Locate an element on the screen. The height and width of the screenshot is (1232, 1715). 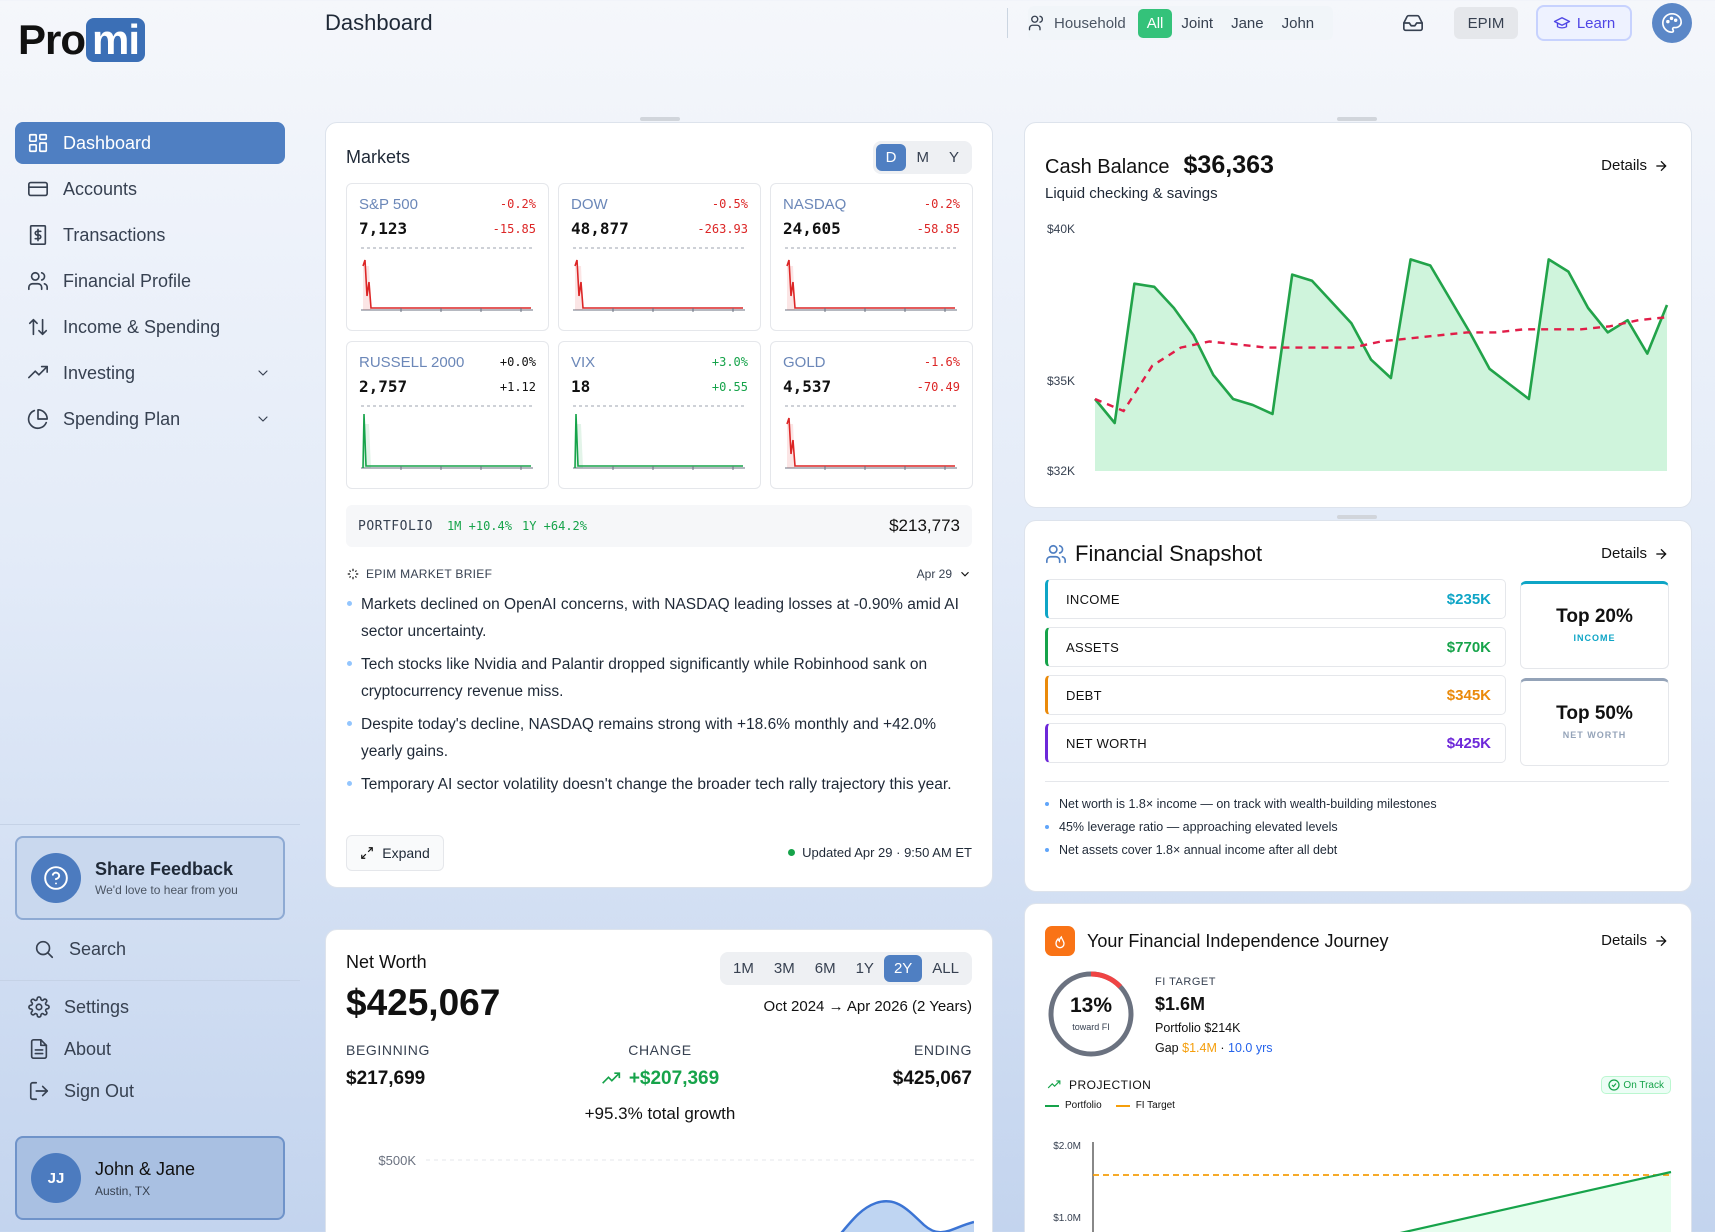
fi-toward-label: toward FI is located at coordinates (1091, 1027).